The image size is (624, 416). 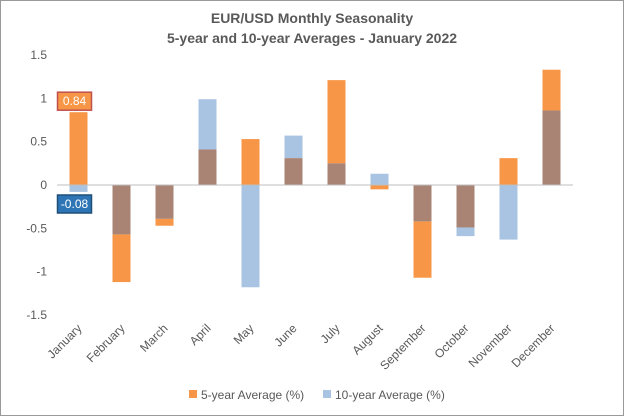 I want to click on x-tick-label-october: October, so click(x=452, y=341).